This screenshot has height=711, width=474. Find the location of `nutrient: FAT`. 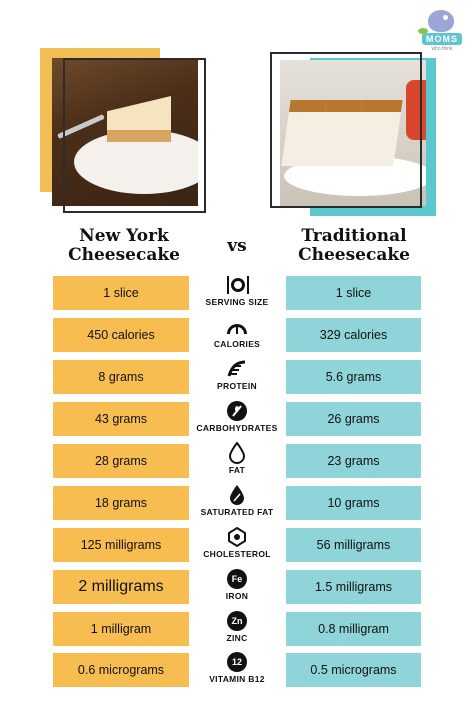

nutrient: FAT is located at coordinates (237, 460).